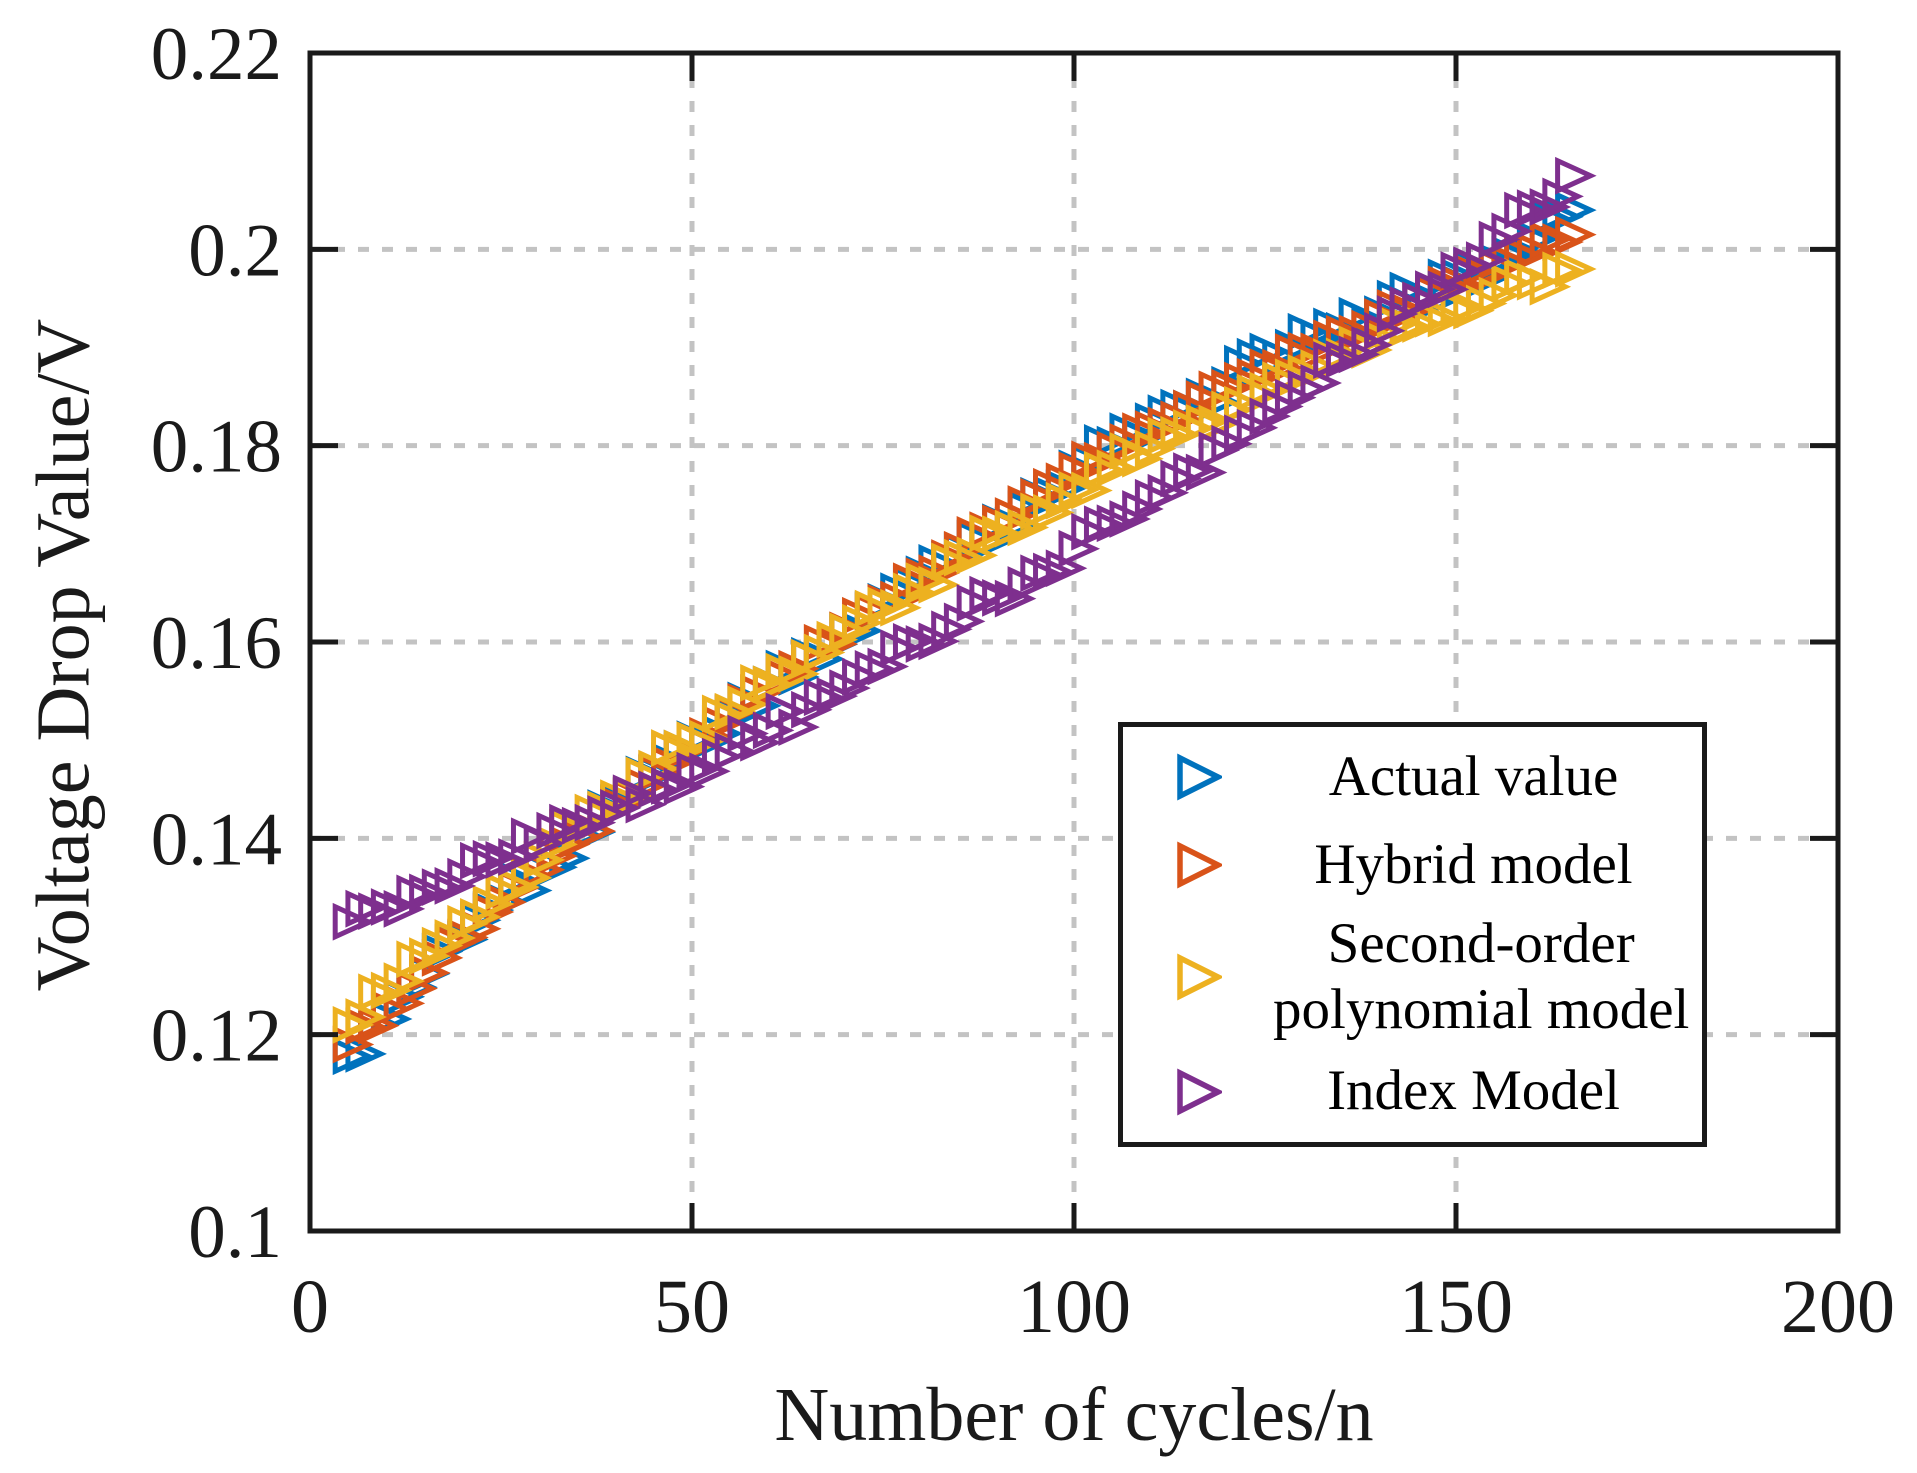  What do you see at coordinates (1481, 1009) in the screenshot?
I see `legend-label-line2: polynomial model` at bounding box center [1481, 1009].